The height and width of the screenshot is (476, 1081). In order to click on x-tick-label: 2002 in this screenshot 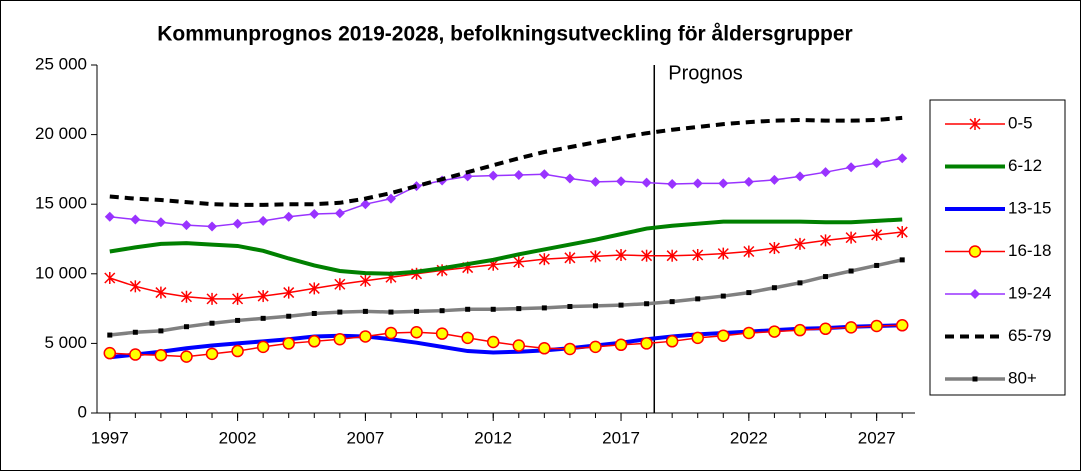, I will do `click(238, 437)`.